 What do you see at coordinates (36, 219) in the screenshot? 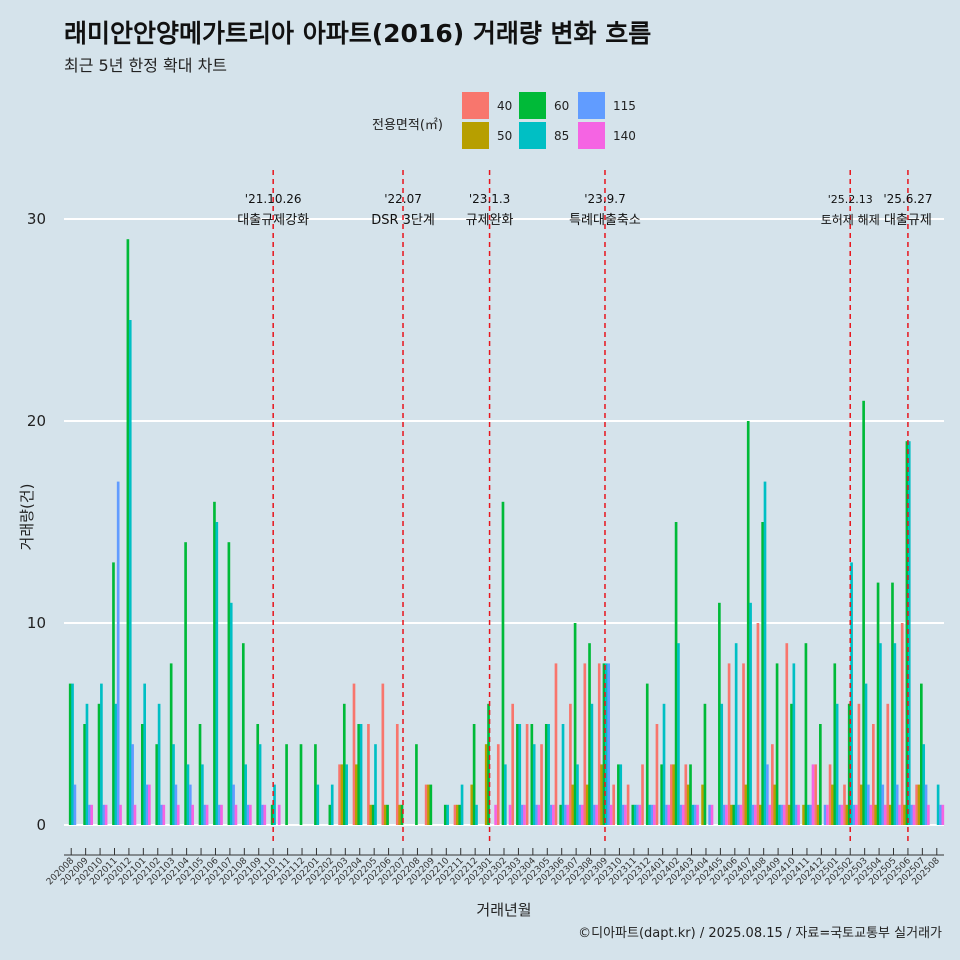
I see `y-tick-label: 30` at bounding box center [36, 219].